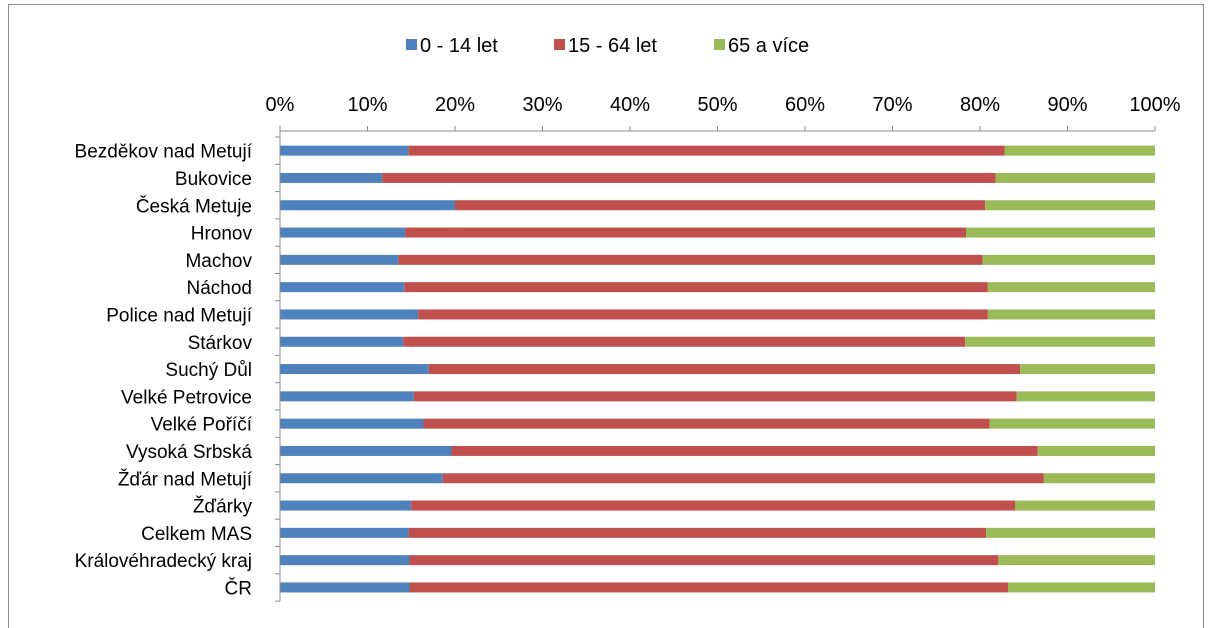  What do you see at coordinates (805, 105) in the screenshot?
I see `x-tick-label: 60%` at bounding box center [805, 105].